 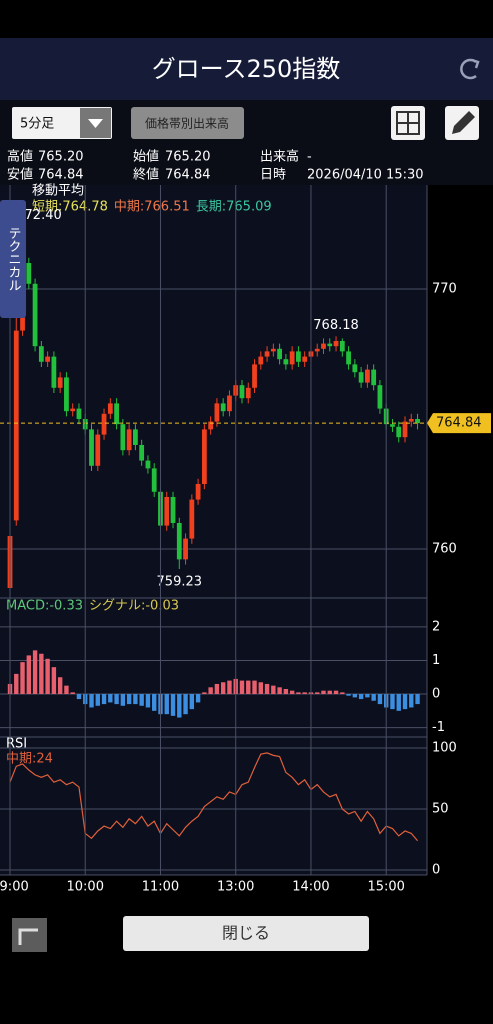 What do you see at coordinates (310, 887) in the screenshot?
I see `x-tick-label: 14:00` at bounding box center [310, 887].